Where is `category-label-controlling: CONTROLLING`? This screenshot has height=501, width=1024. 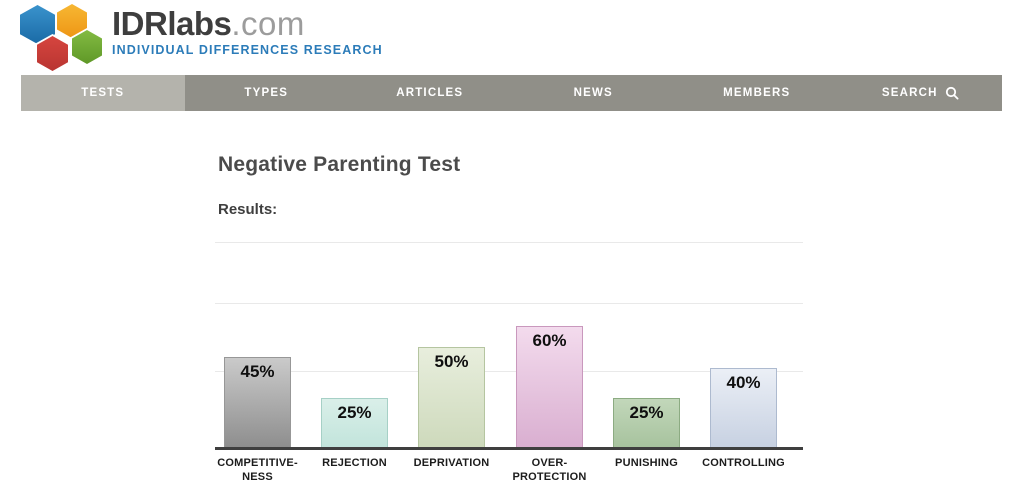
category-label-controlling: CONTROLLING is located at coordinates (743, 463).